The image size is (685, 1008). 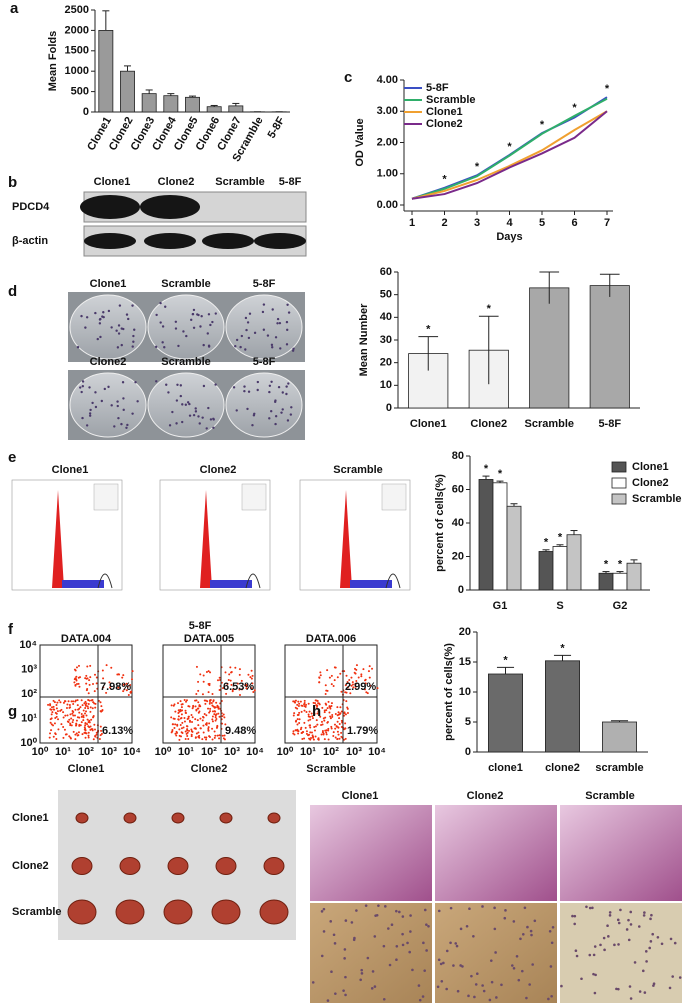 I want to click on x-tick-label: scramble, so click(x=619, y=768).